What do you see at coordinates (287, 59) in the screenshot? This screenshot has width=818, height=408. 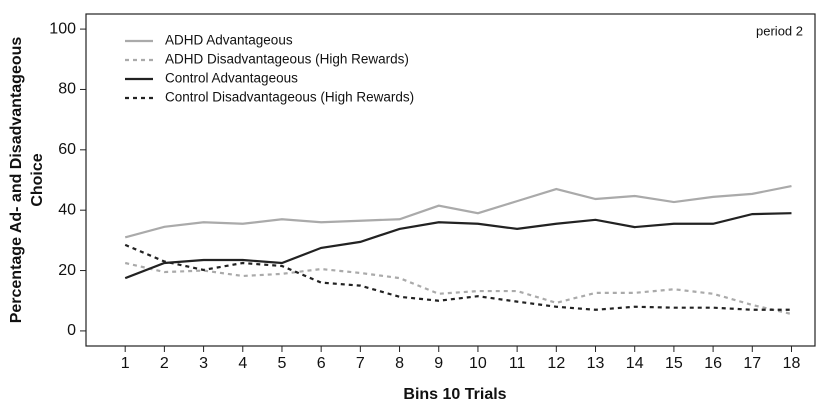 I see `legend-label: ADHD Disadvantageous (High Rewards)` at bounding box center [287, 59].